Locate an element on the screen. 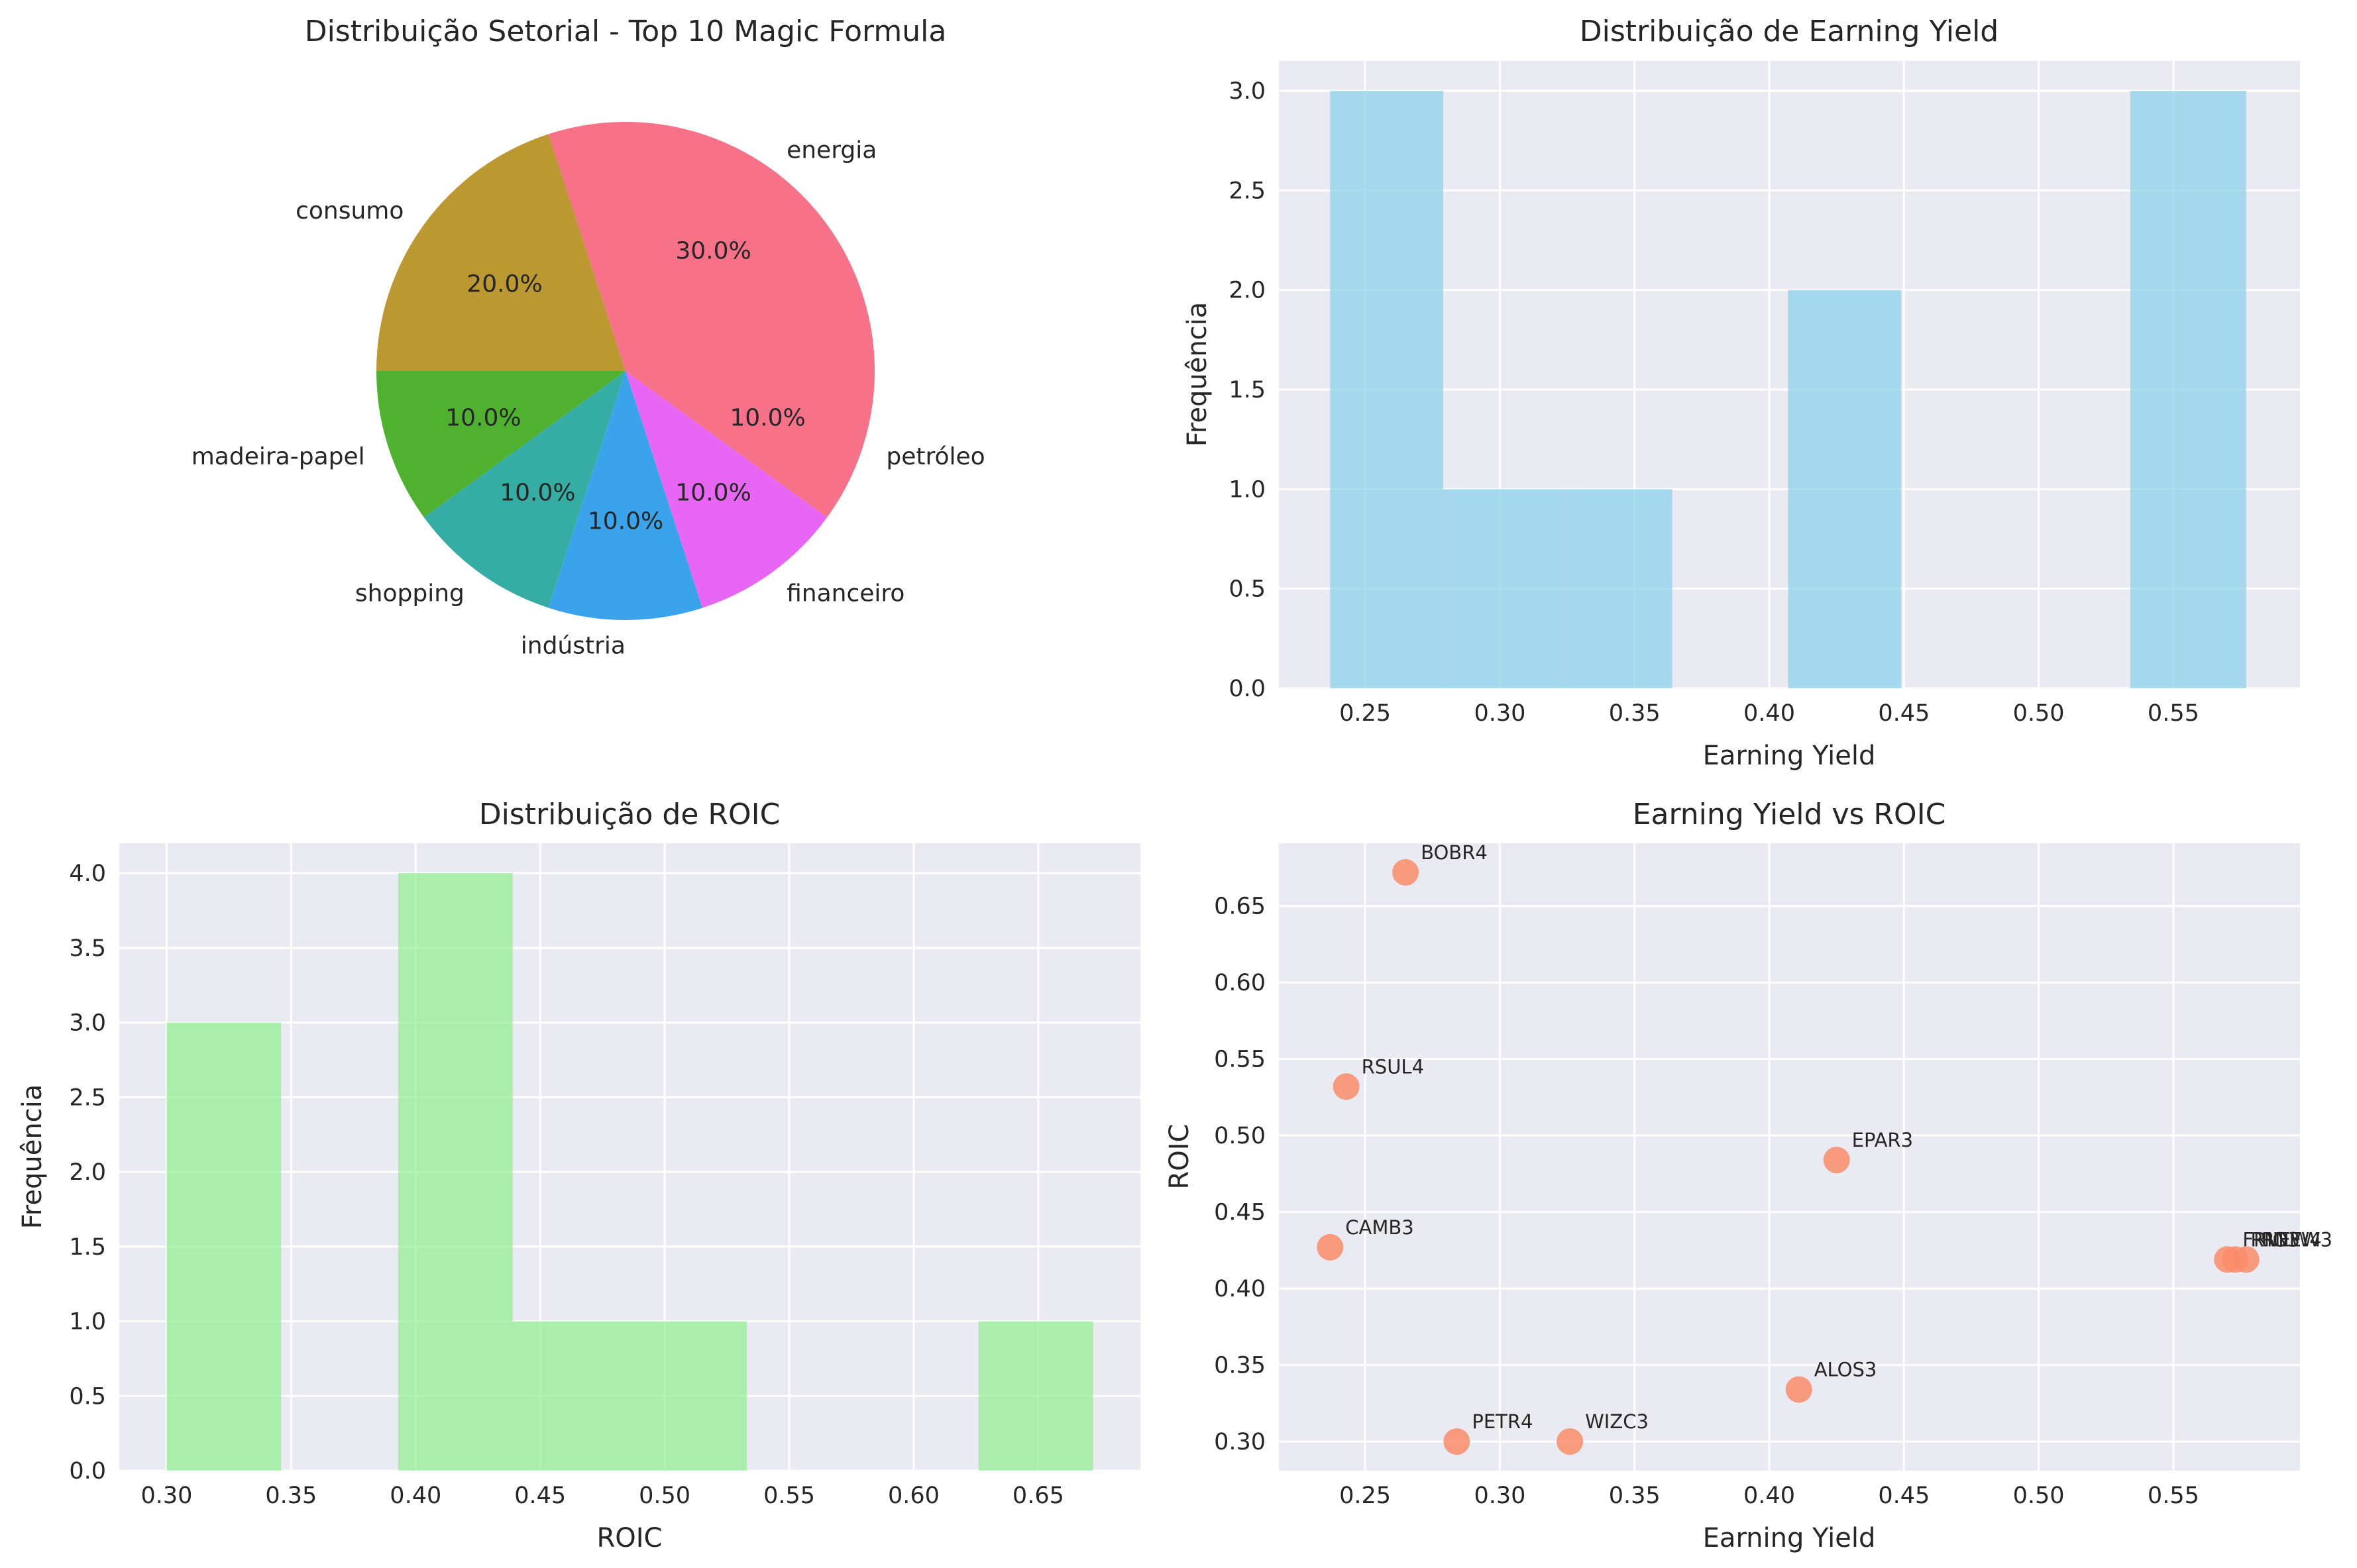 Image resolution: width=2357 pixels, height=1568 pixels. y-tick-label: 0.55 is located at coordinates (1240, 1060).